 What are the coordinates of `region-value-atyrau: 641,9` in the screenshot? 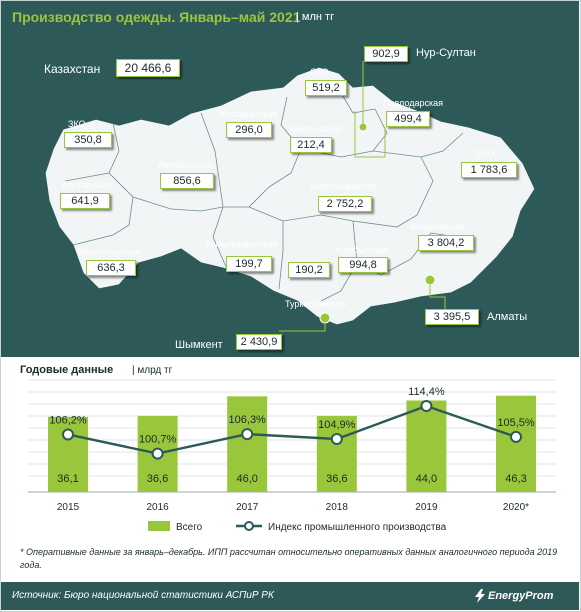 It's located at (85, 201).